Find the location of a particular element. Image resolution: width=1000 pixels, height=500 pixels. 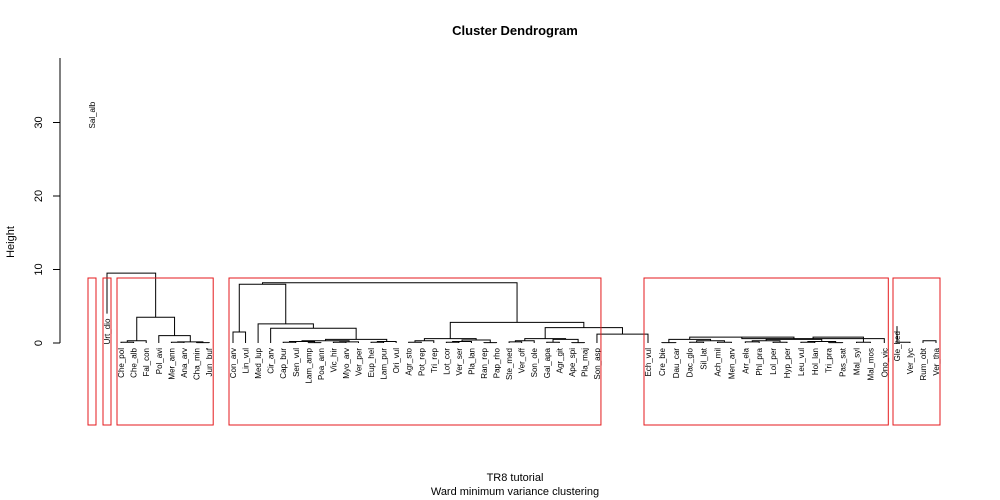

leaf-label: Phl_pra is located at coordinates (759, 361).